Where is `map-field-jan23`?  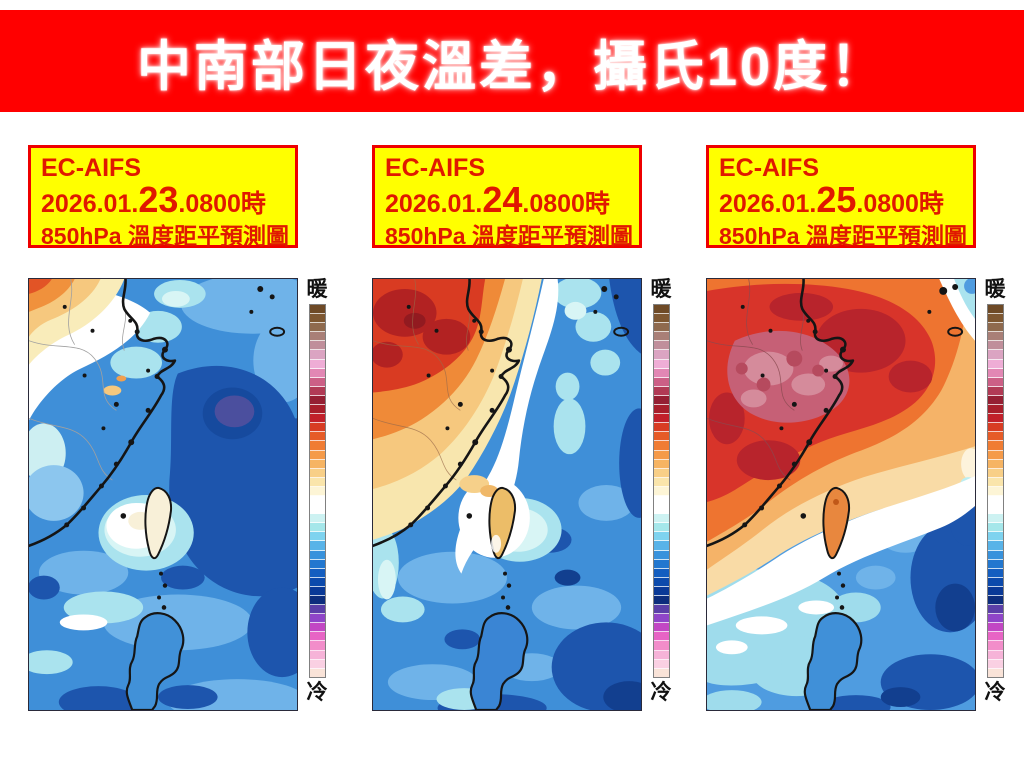
map-field-jan23 is located at coordinates (163, 494).